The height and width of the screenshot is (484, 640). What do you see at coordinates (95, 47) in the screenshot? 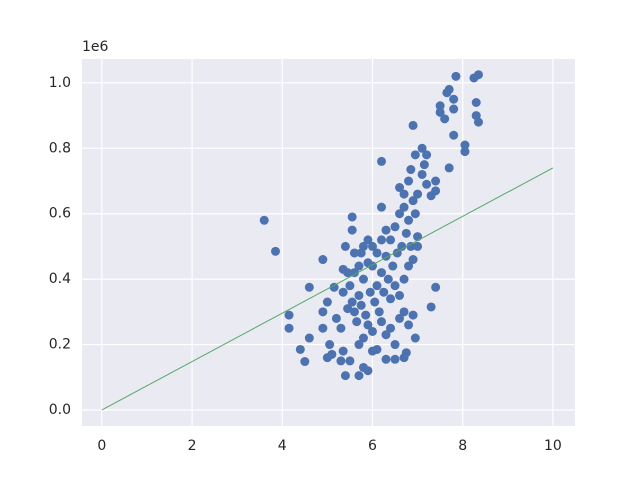
I see `y-offset-label: 1e6` at bounding box center [95, 47].